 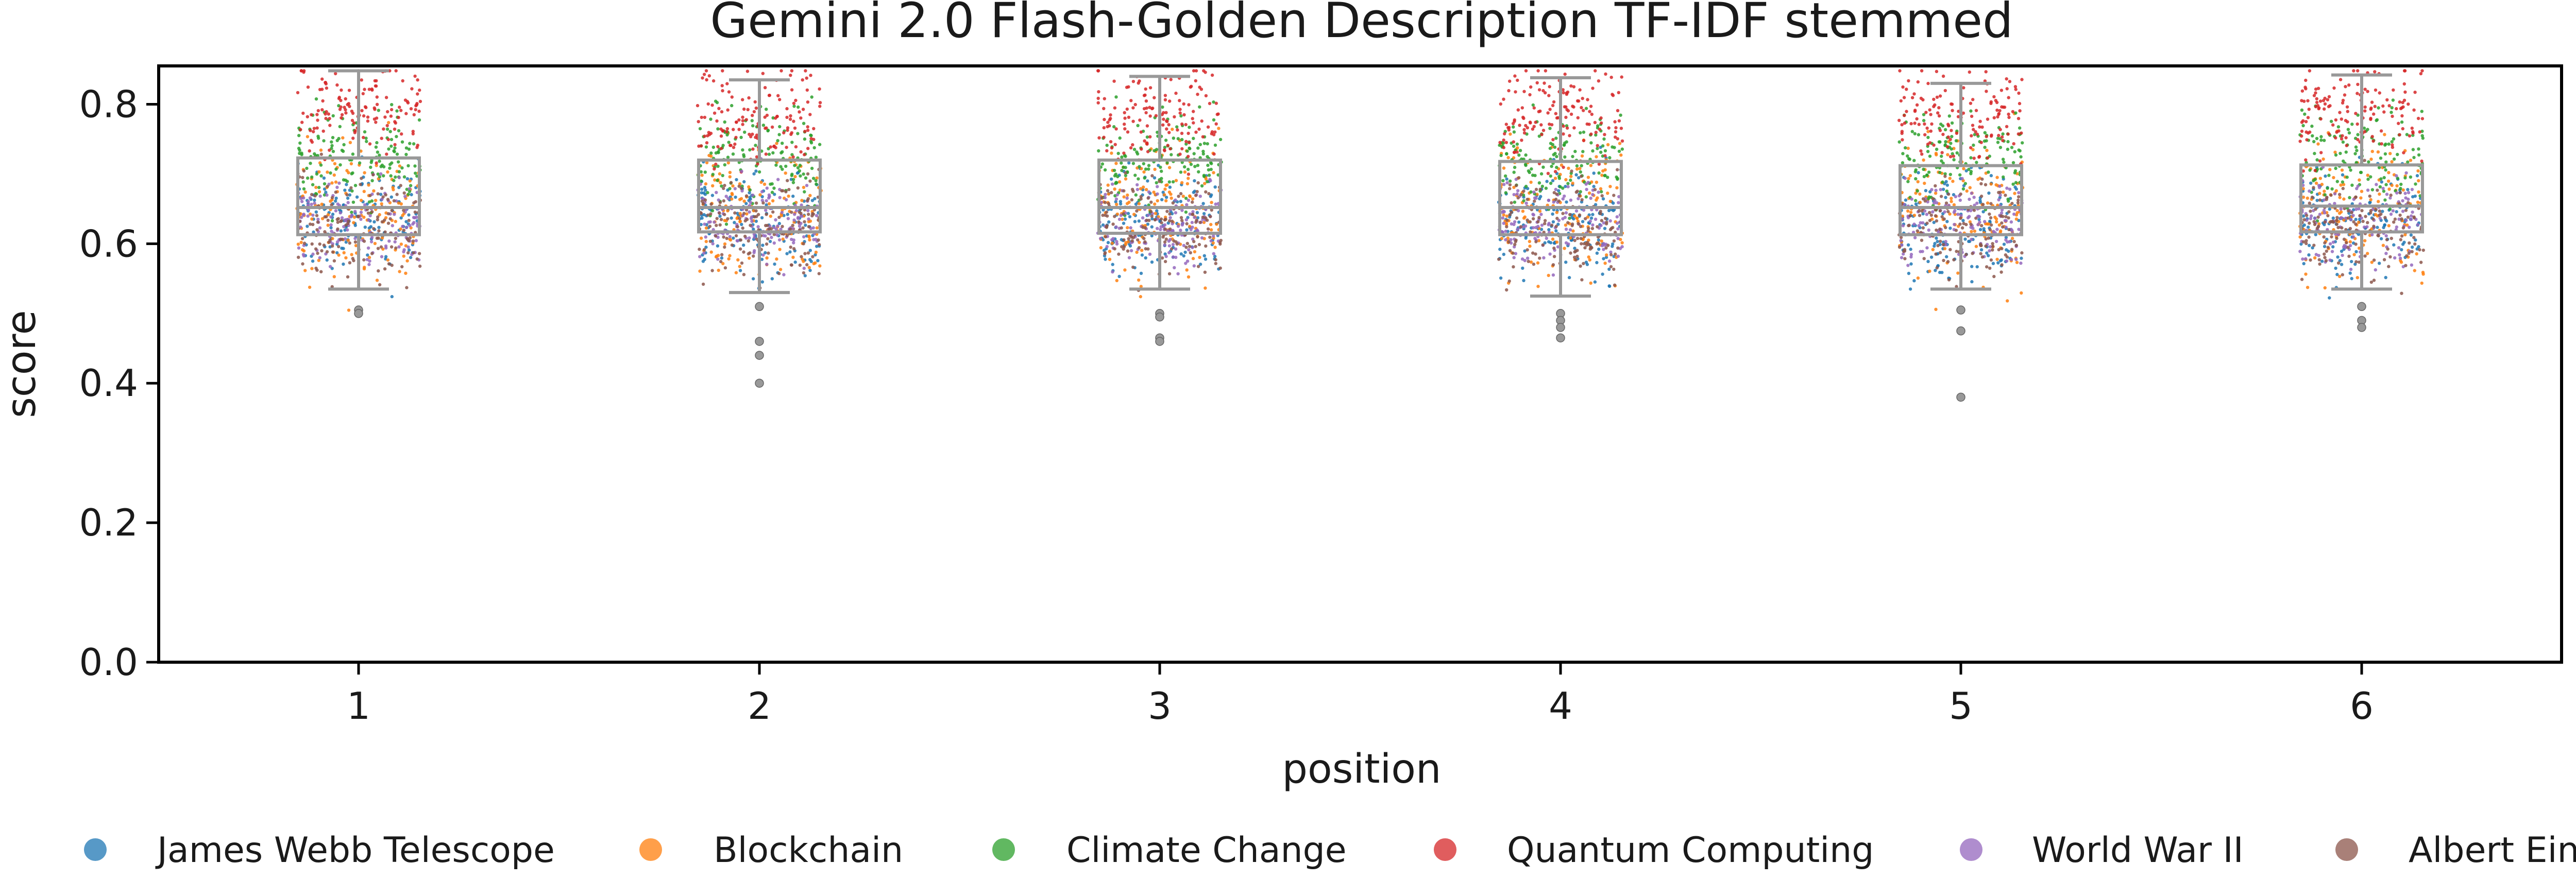 What do you see at coordinates (108, 663) in the screenshot?
I see `y-tick-label: 0.0` at bounding box center [108, 663].